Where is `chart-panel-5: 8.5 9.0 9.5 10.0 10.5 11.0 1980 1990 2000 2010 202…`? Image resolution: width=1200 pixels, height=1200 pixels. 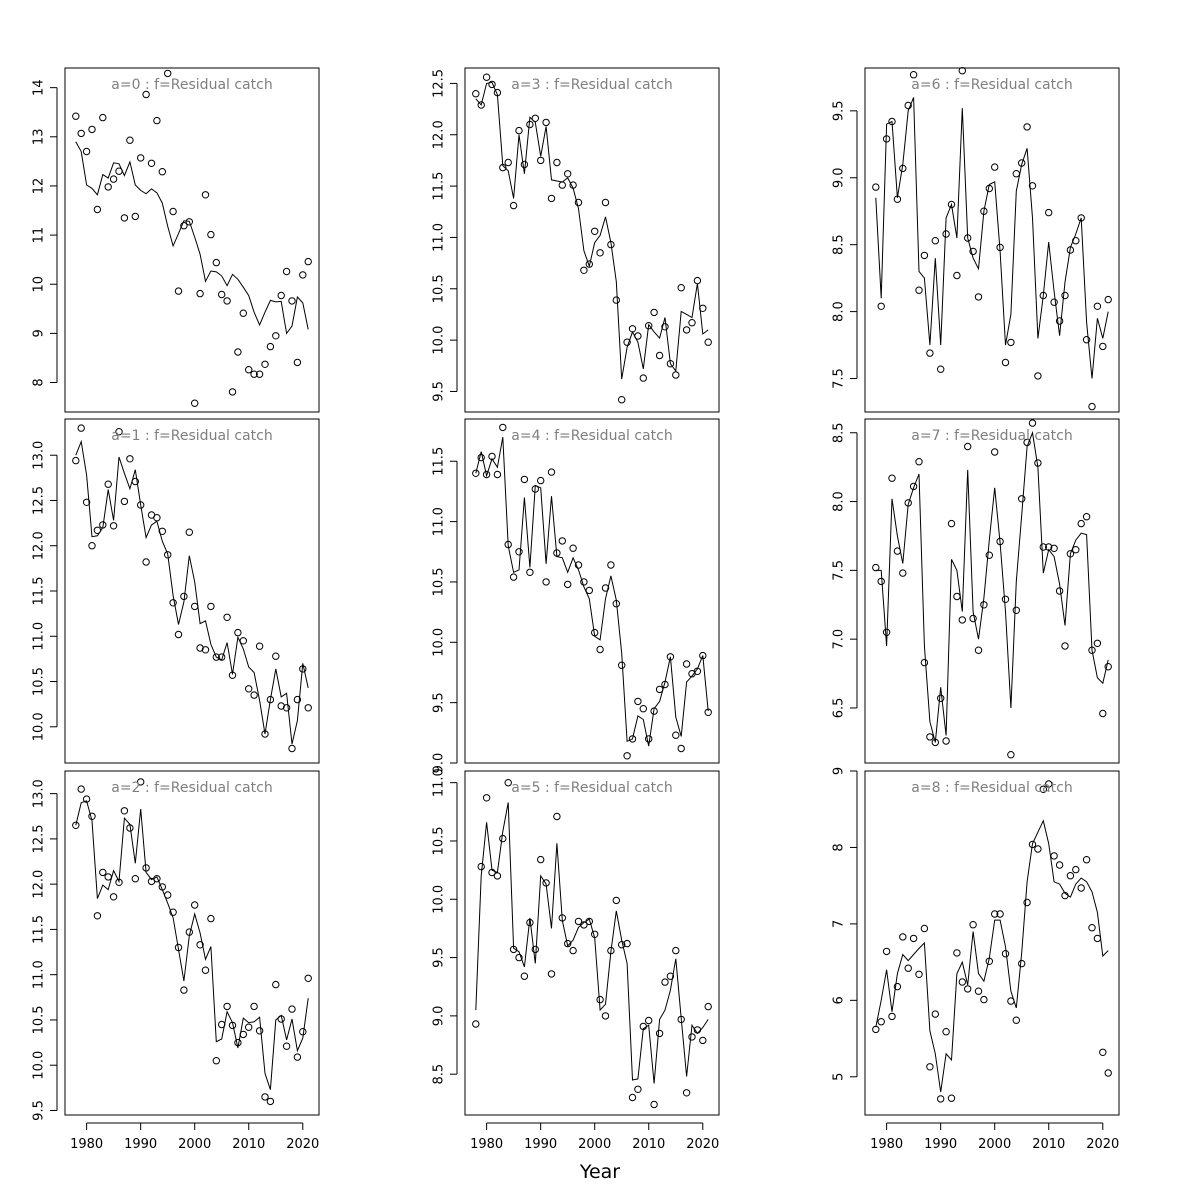
chart-panel-5: 8.5 9.0 9.5 10.0 10.5 11.0 1980 1990 2000 2010 202… is located at coordinates (576, 960).